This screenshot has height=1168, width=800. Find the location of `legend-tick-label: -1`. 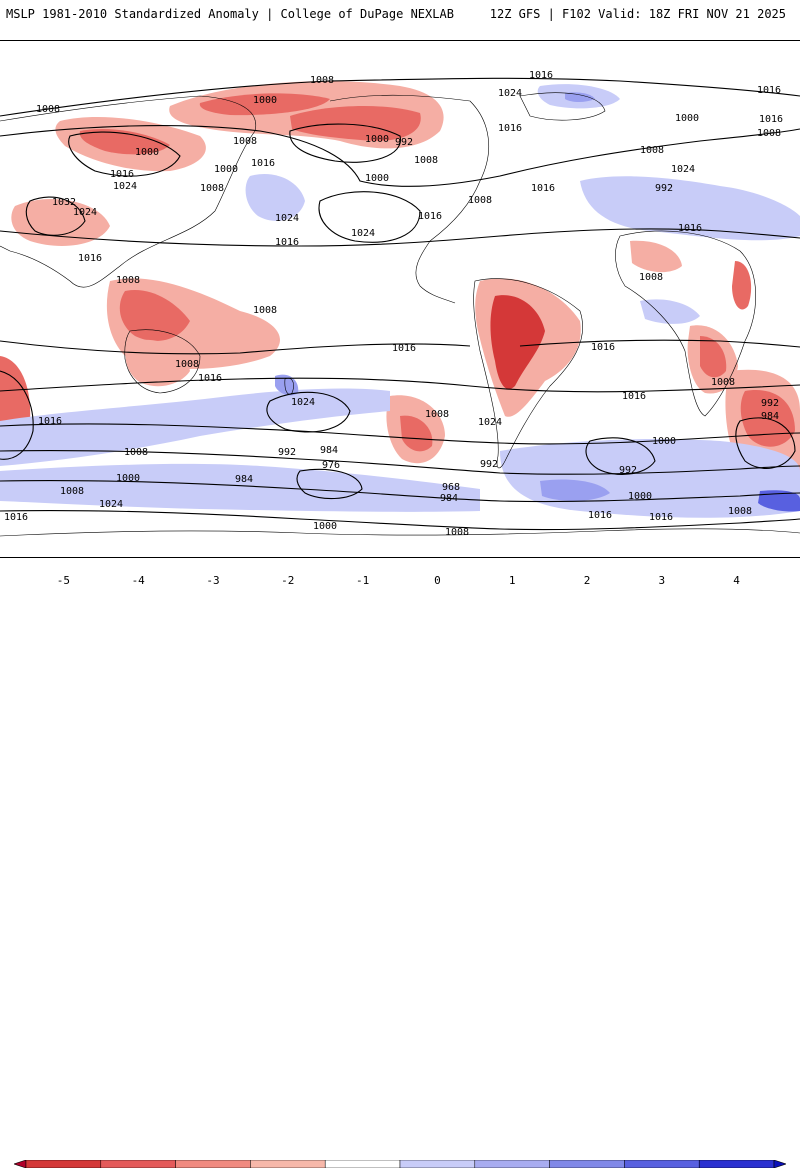

legend-tick-label: -1 is located at coordinates (362, 580).